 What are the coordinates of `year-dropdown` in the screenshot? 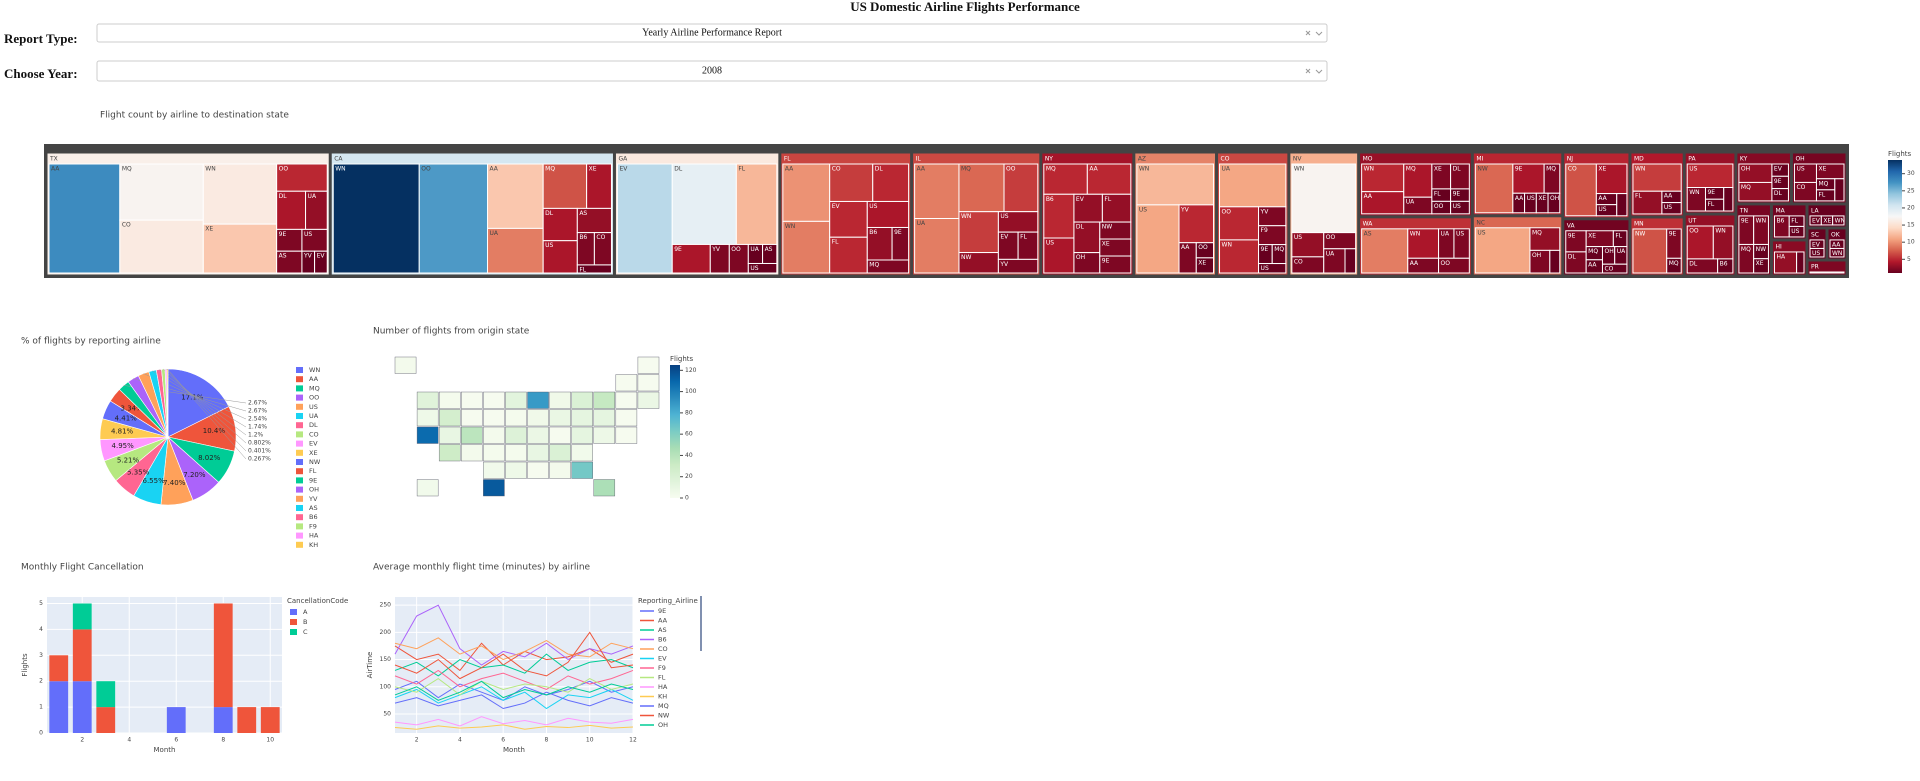 It's located at (712, 71).